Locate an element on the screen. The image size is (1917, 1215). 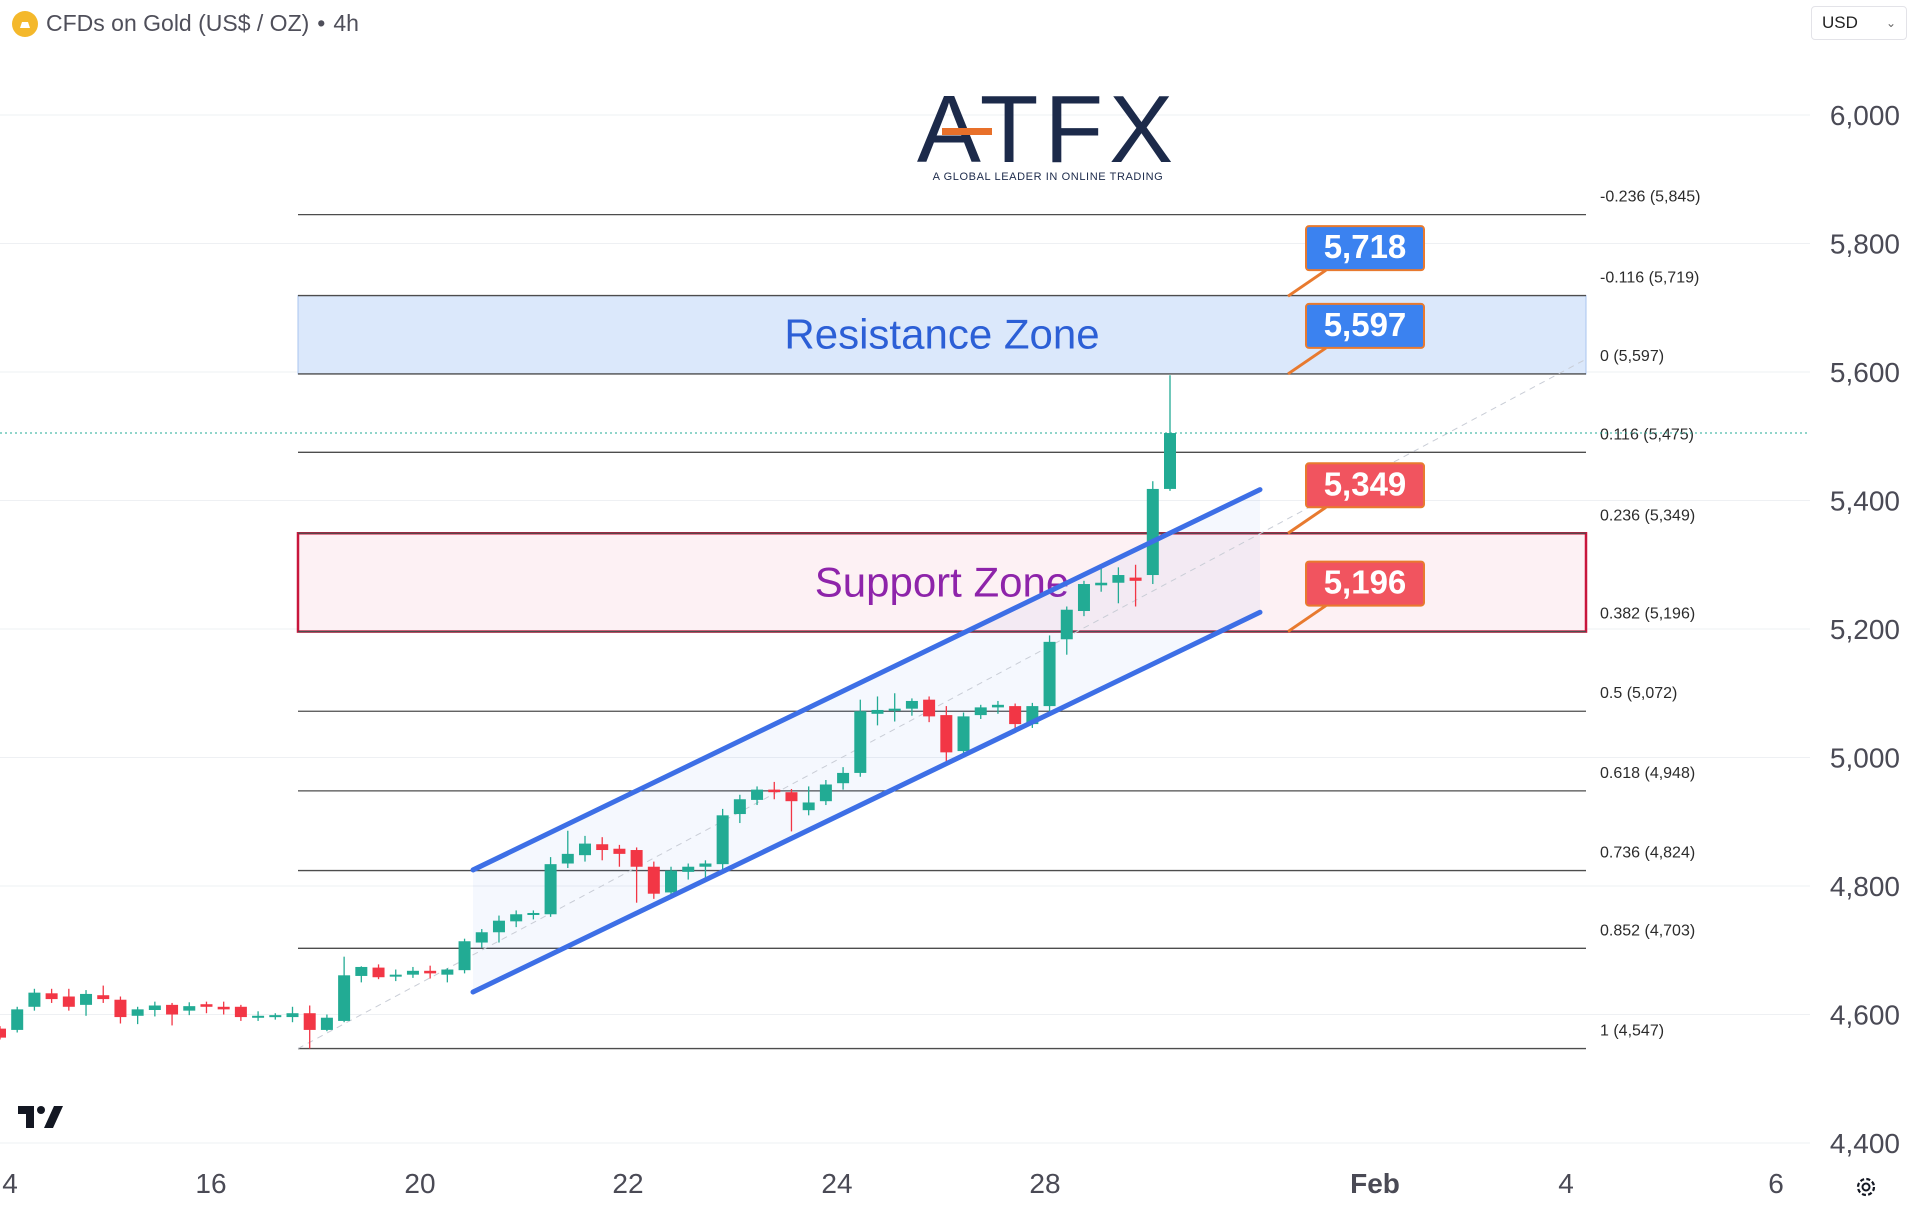
price-callout-label: 5,718 is located at coordinates (1365, 246).